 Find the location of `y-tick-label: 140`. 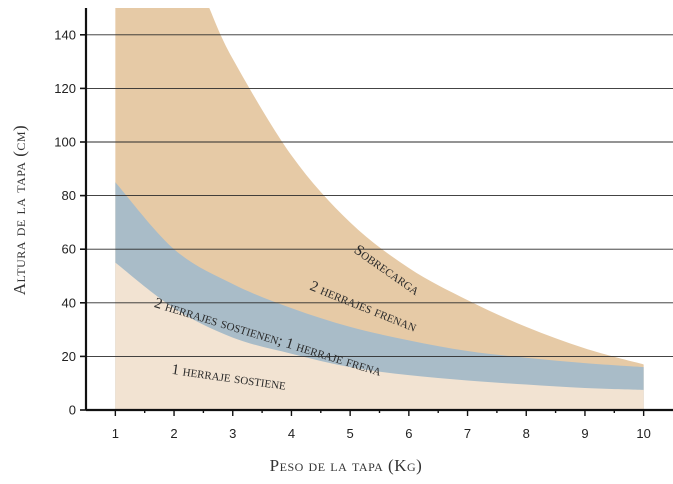

y-tick-label: 140 is located at coordinates (65, 34).